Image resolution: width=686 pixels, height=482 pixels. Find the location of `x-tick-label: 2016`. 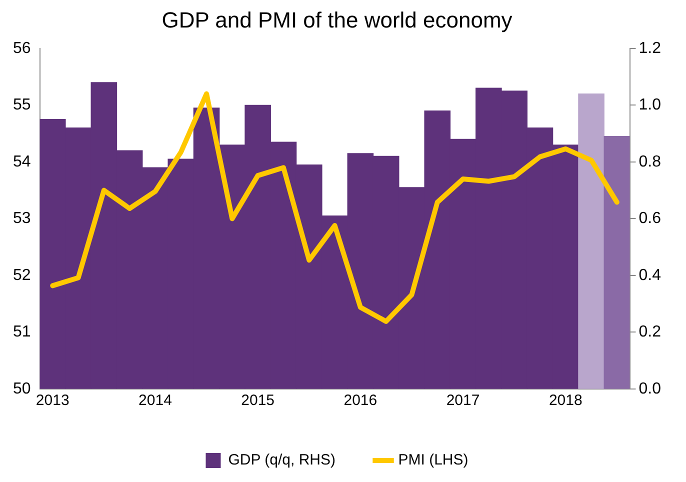

x-tick-label: 2016 is located at coordinates (361, 401).